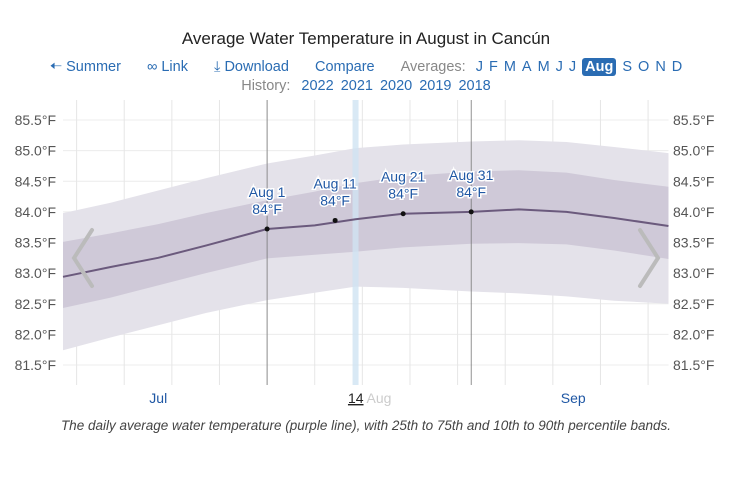 The width and height of the screenshot is (732, 482). Describe the element at coordinates (693, 212) in the screenshot. I see `y-tick-right: 84.0°F` at that location.